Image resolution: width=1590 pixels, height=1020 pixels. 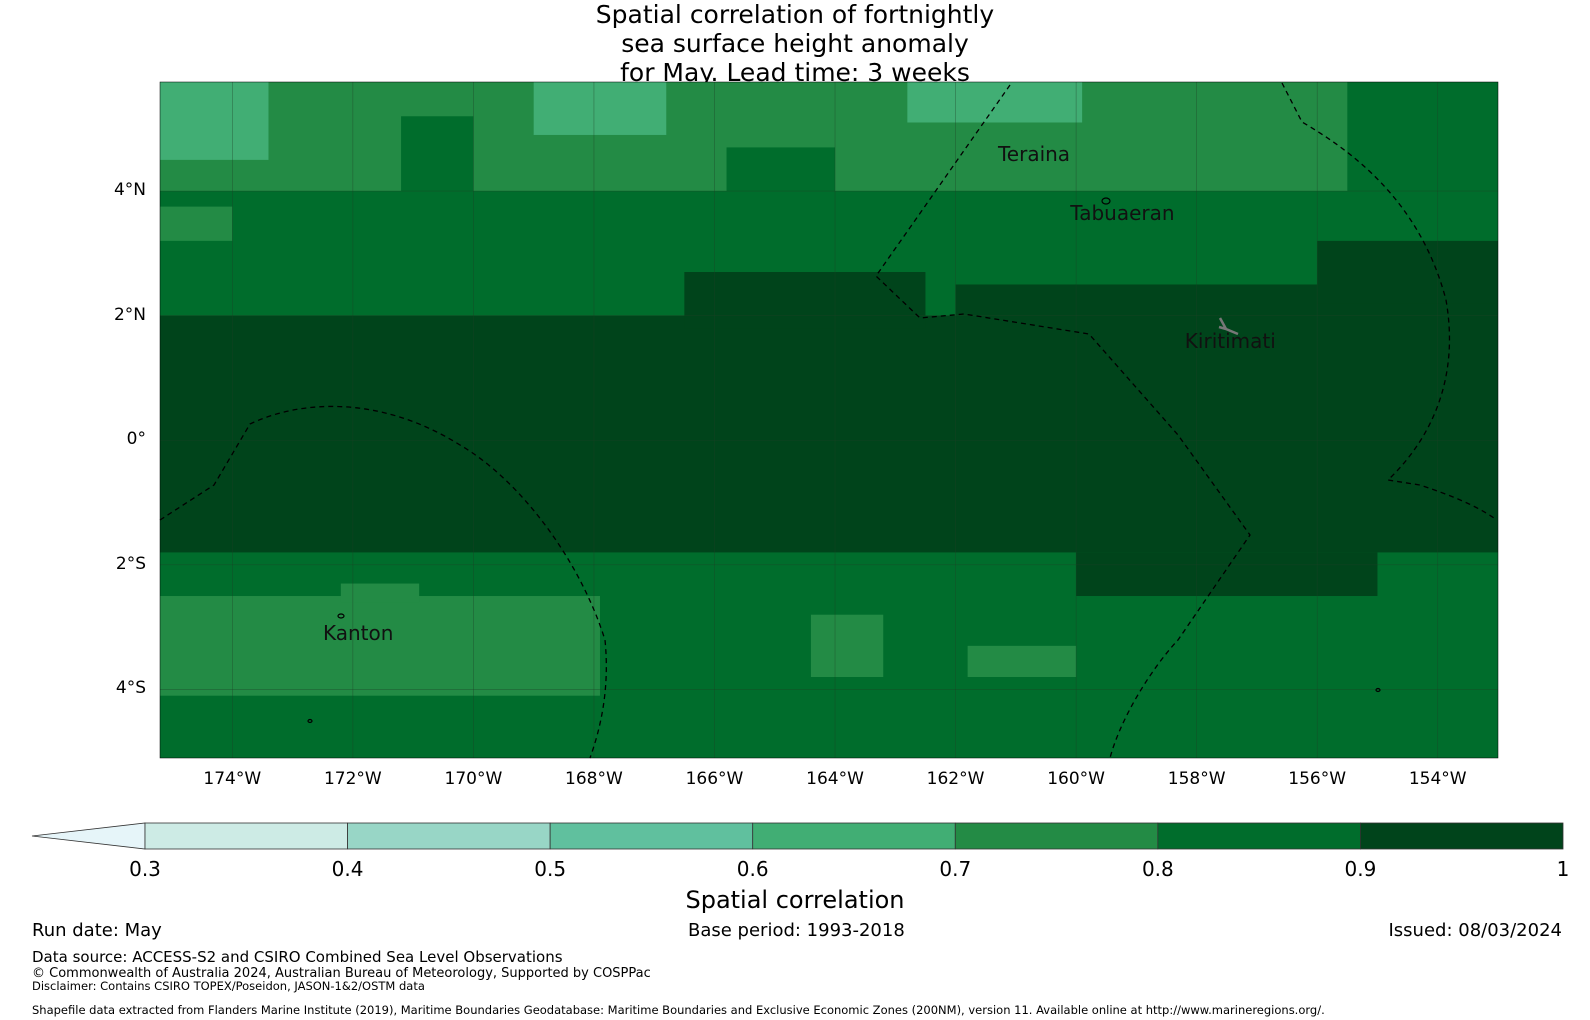 I want to click on title-line-2: sea surface height anomaly, so click(x=795, y=43).